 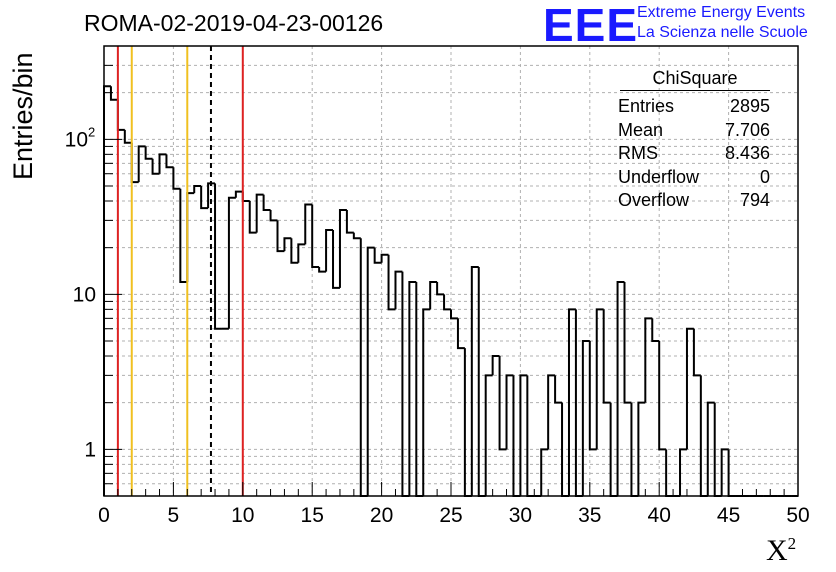 What do you see at coordinates (381, 515) in the screenshot?
I see `x-tick-label: 20` at bounding box center [381, 515].